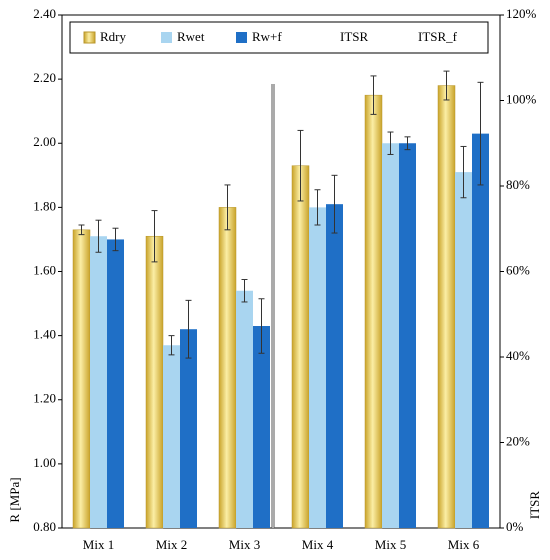  I want to click on x-tick-label: Mix 5, so click(390, 544).